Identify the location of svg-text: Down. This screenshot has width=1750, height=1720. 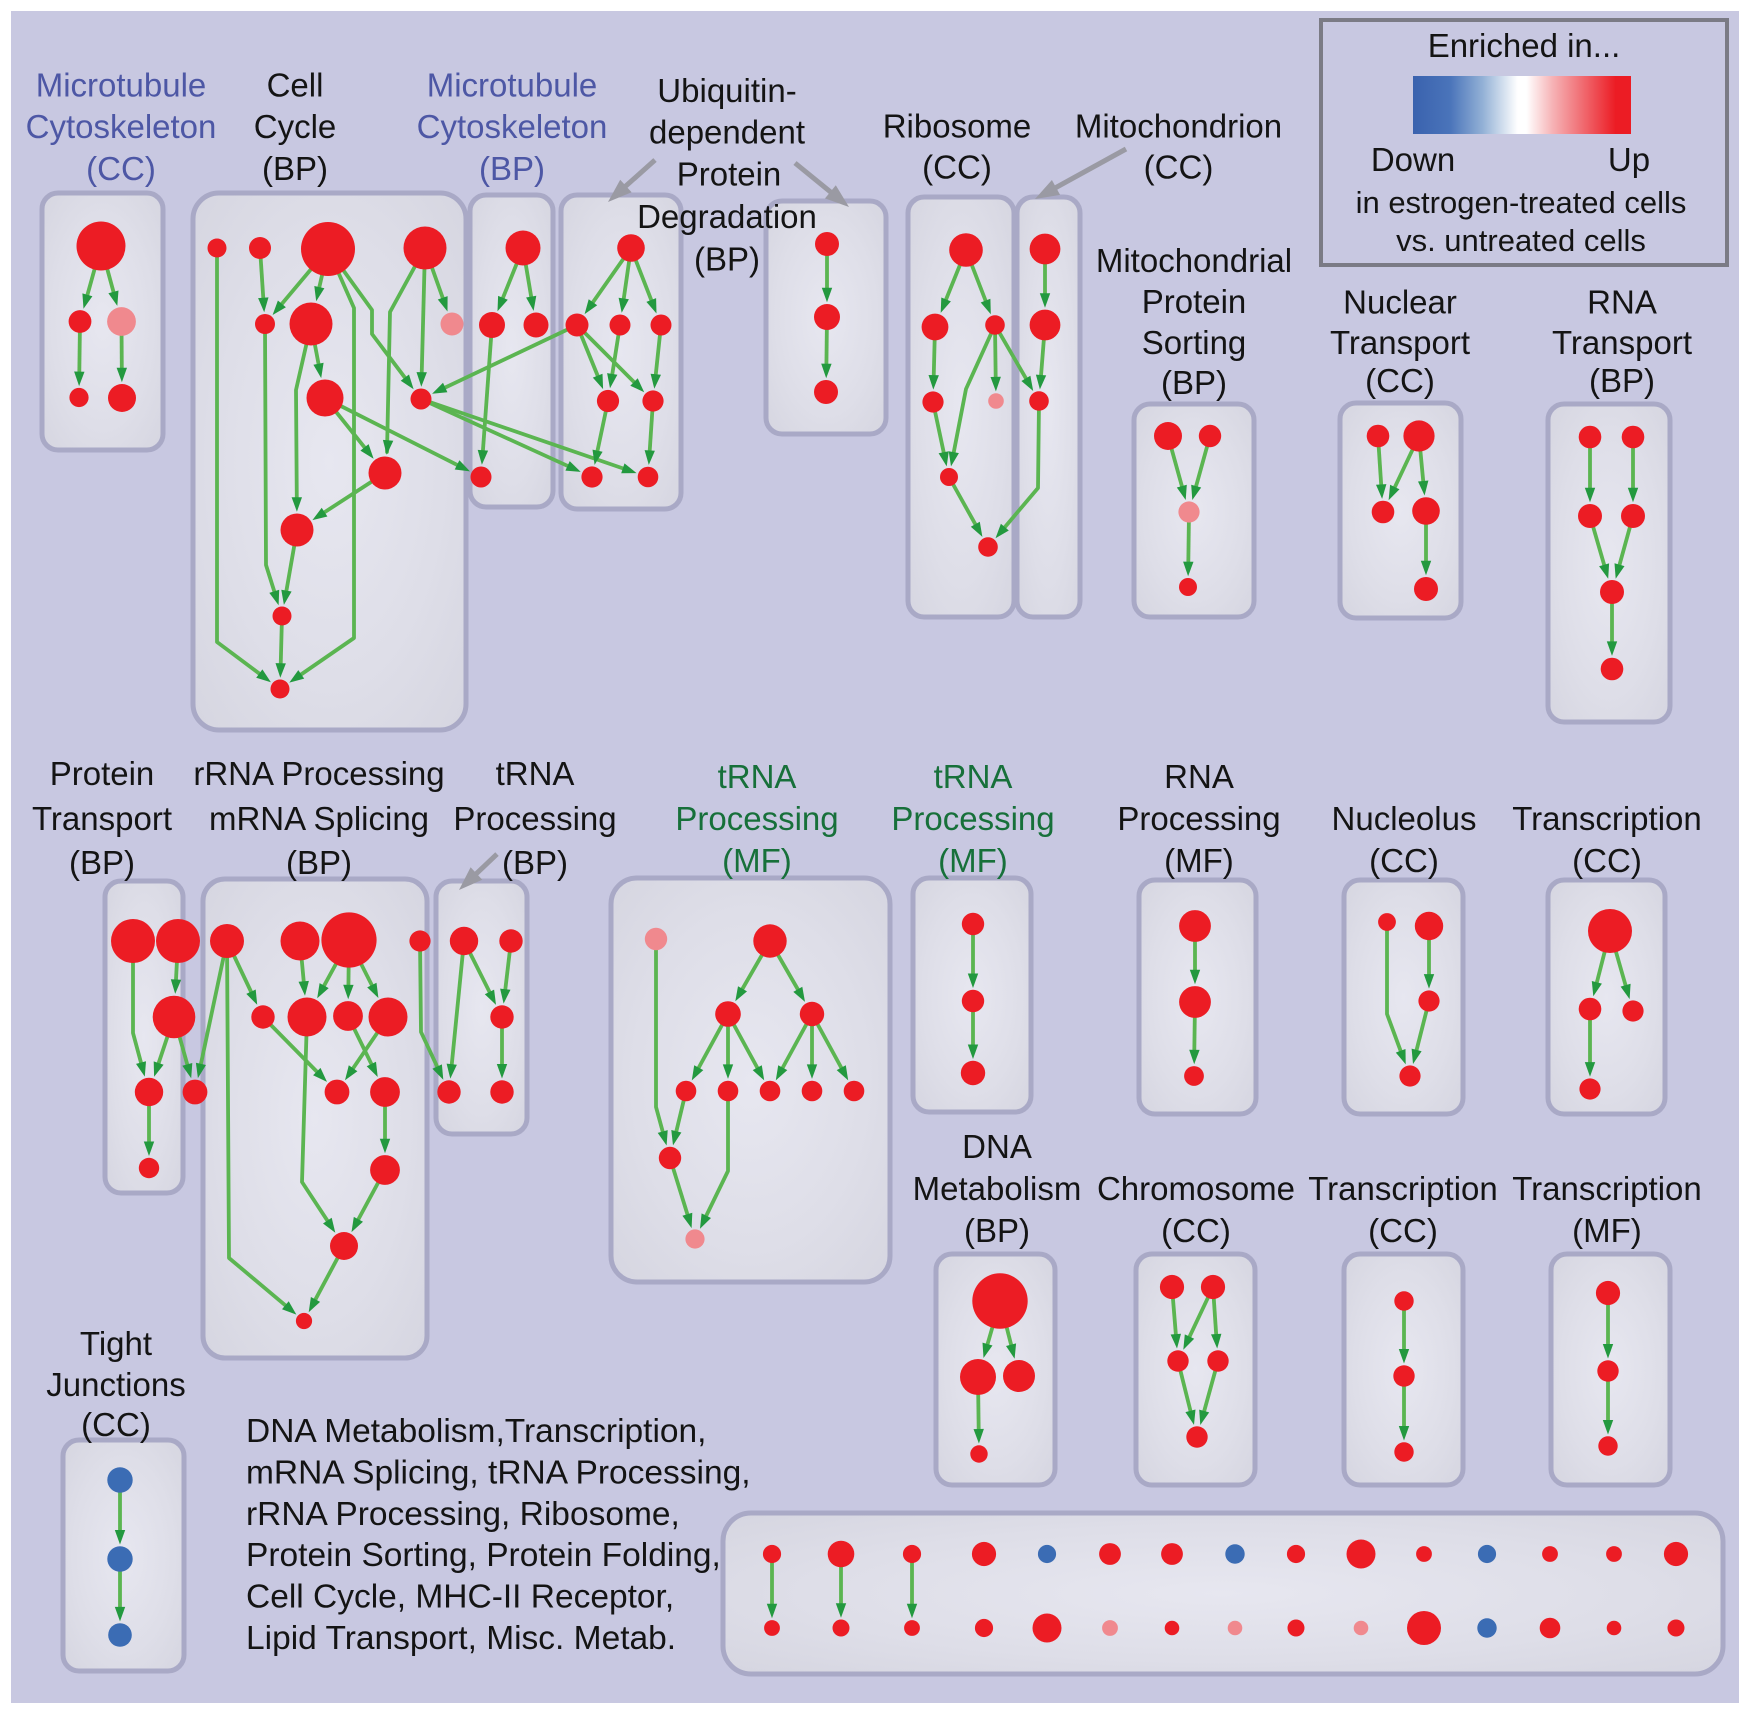
(1413, 159).